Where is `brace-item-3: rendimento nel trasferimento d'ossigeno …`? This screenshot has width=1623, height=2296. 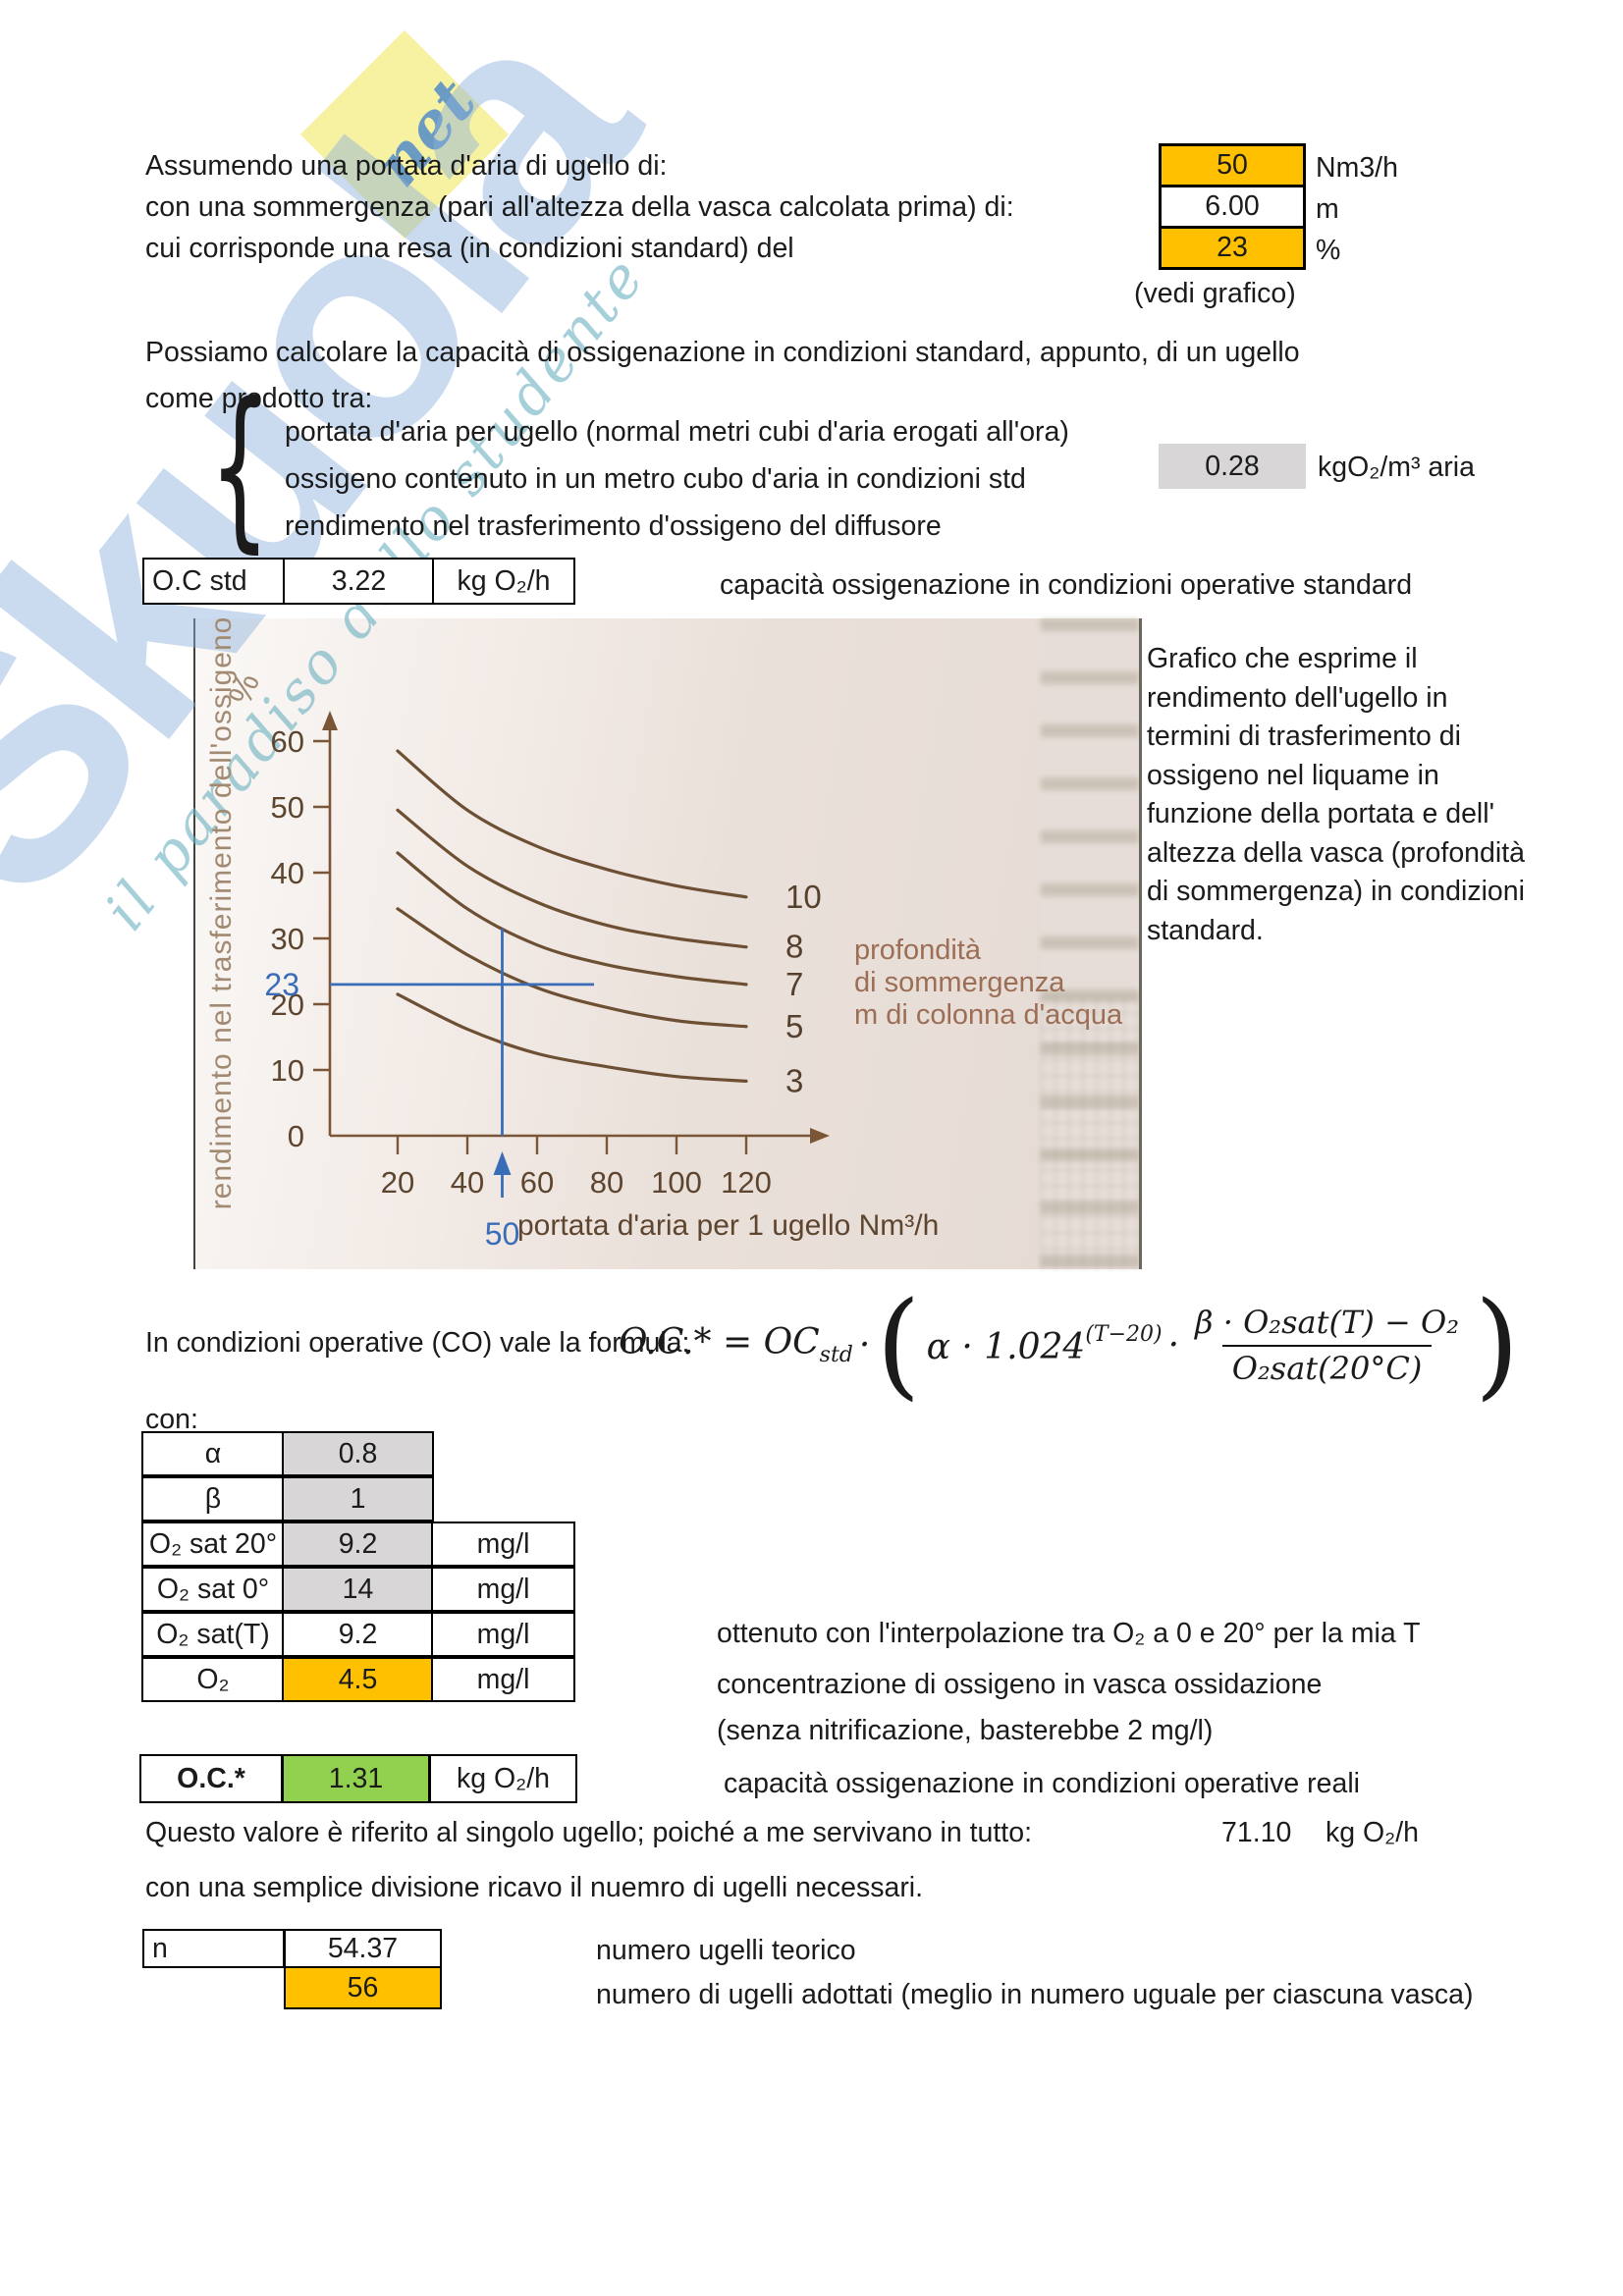 brace-item-3: rendimento nel trasferimento d'ossigeno … is located at coordinates (613, 526).